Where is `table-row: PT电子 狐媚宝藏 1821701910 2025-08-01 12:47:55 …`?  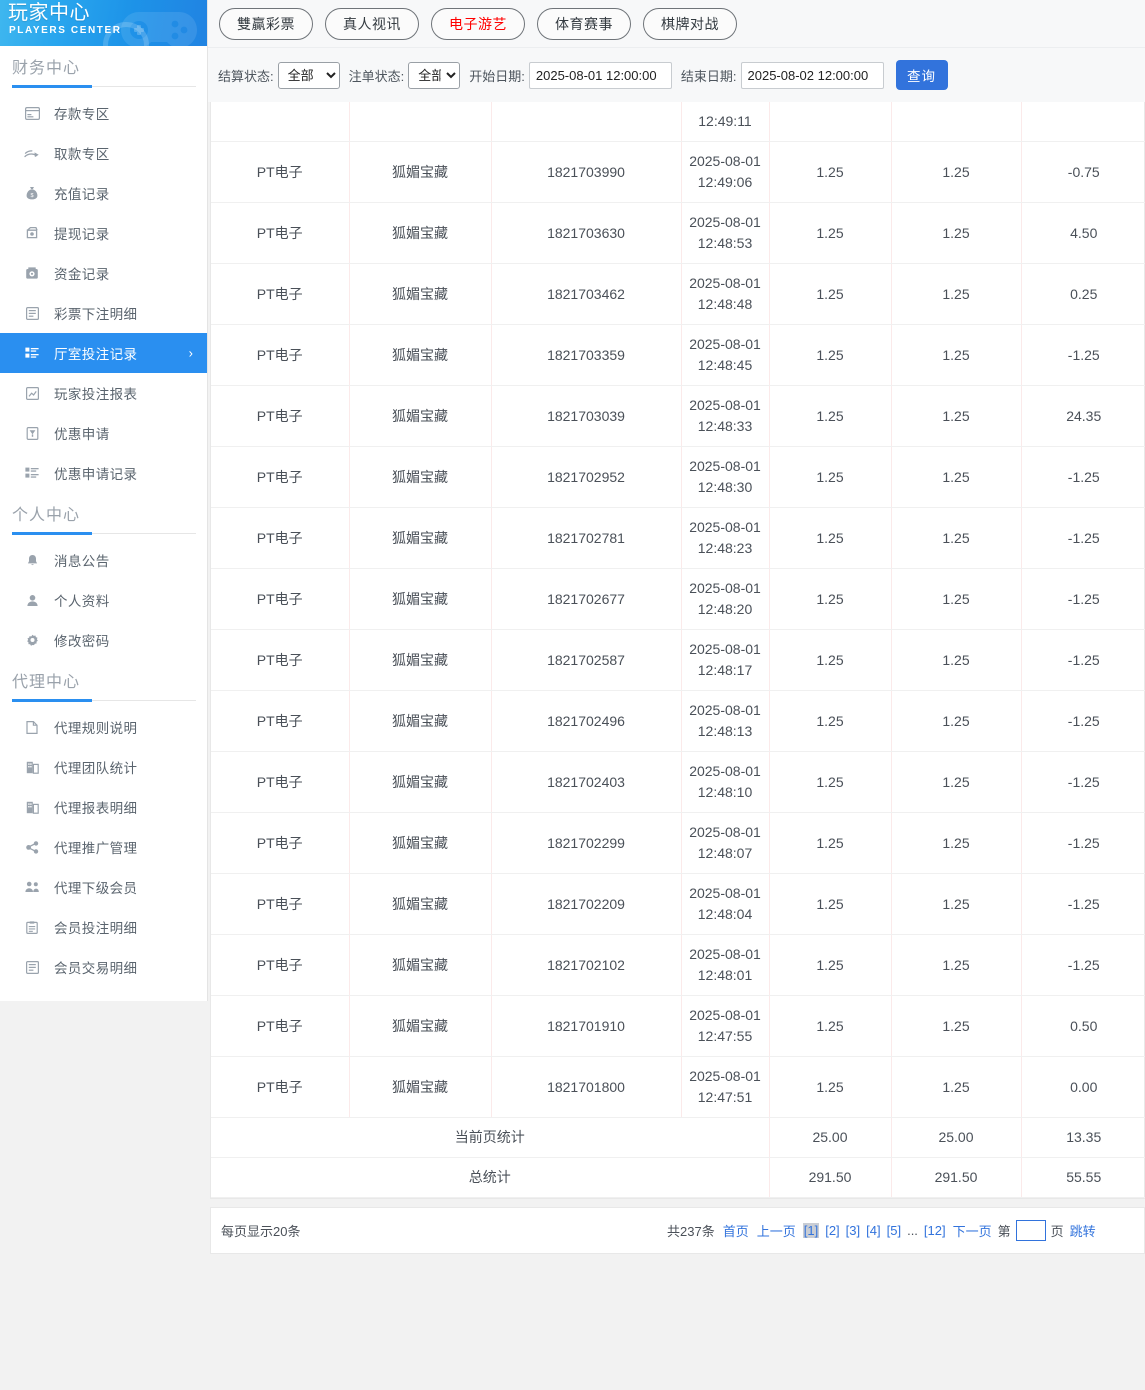
table-row: PT电子 狐媚宝藏 1821701910 2025-08-01 12:47:55 … is located at coordinates (678, 1026).